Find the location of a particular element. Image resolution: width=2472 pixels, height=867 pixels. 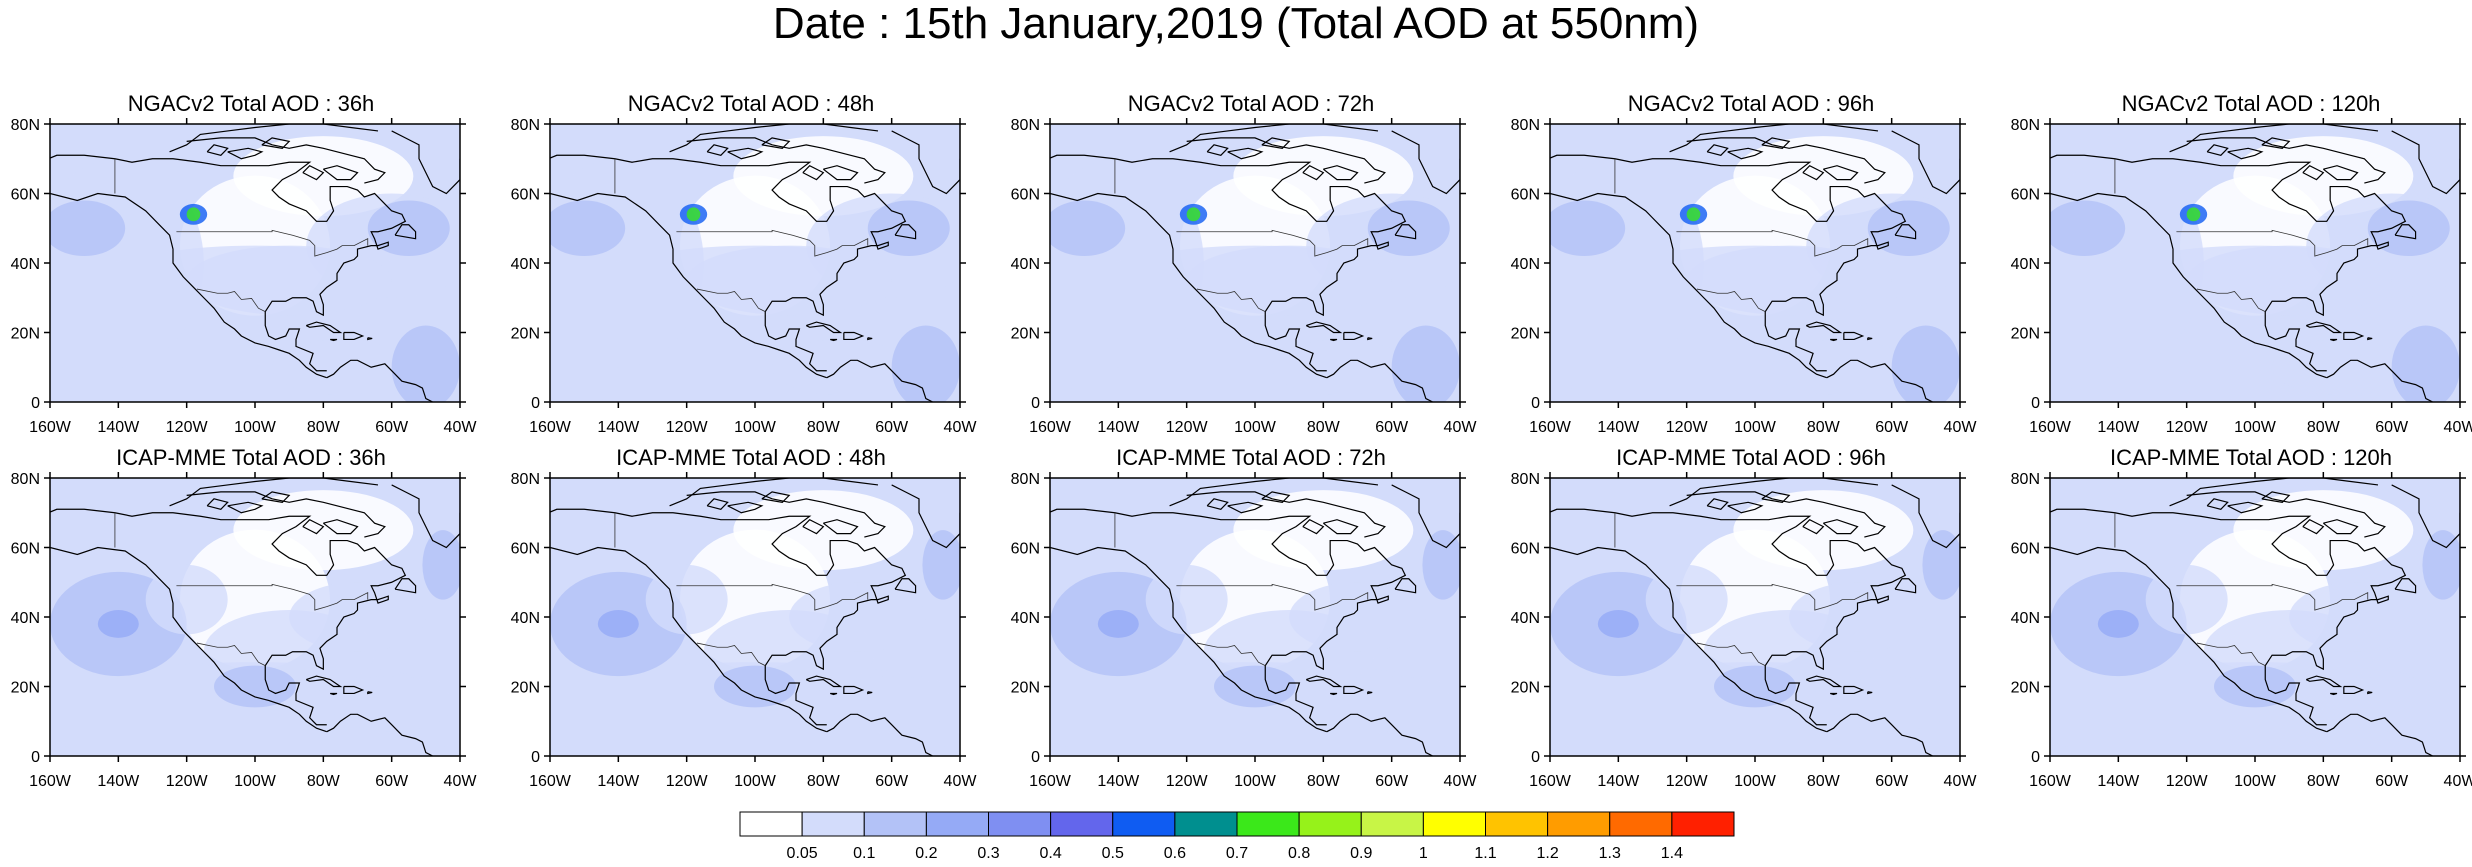

y-tick-label: 20N is located at coordinates (525, 688).